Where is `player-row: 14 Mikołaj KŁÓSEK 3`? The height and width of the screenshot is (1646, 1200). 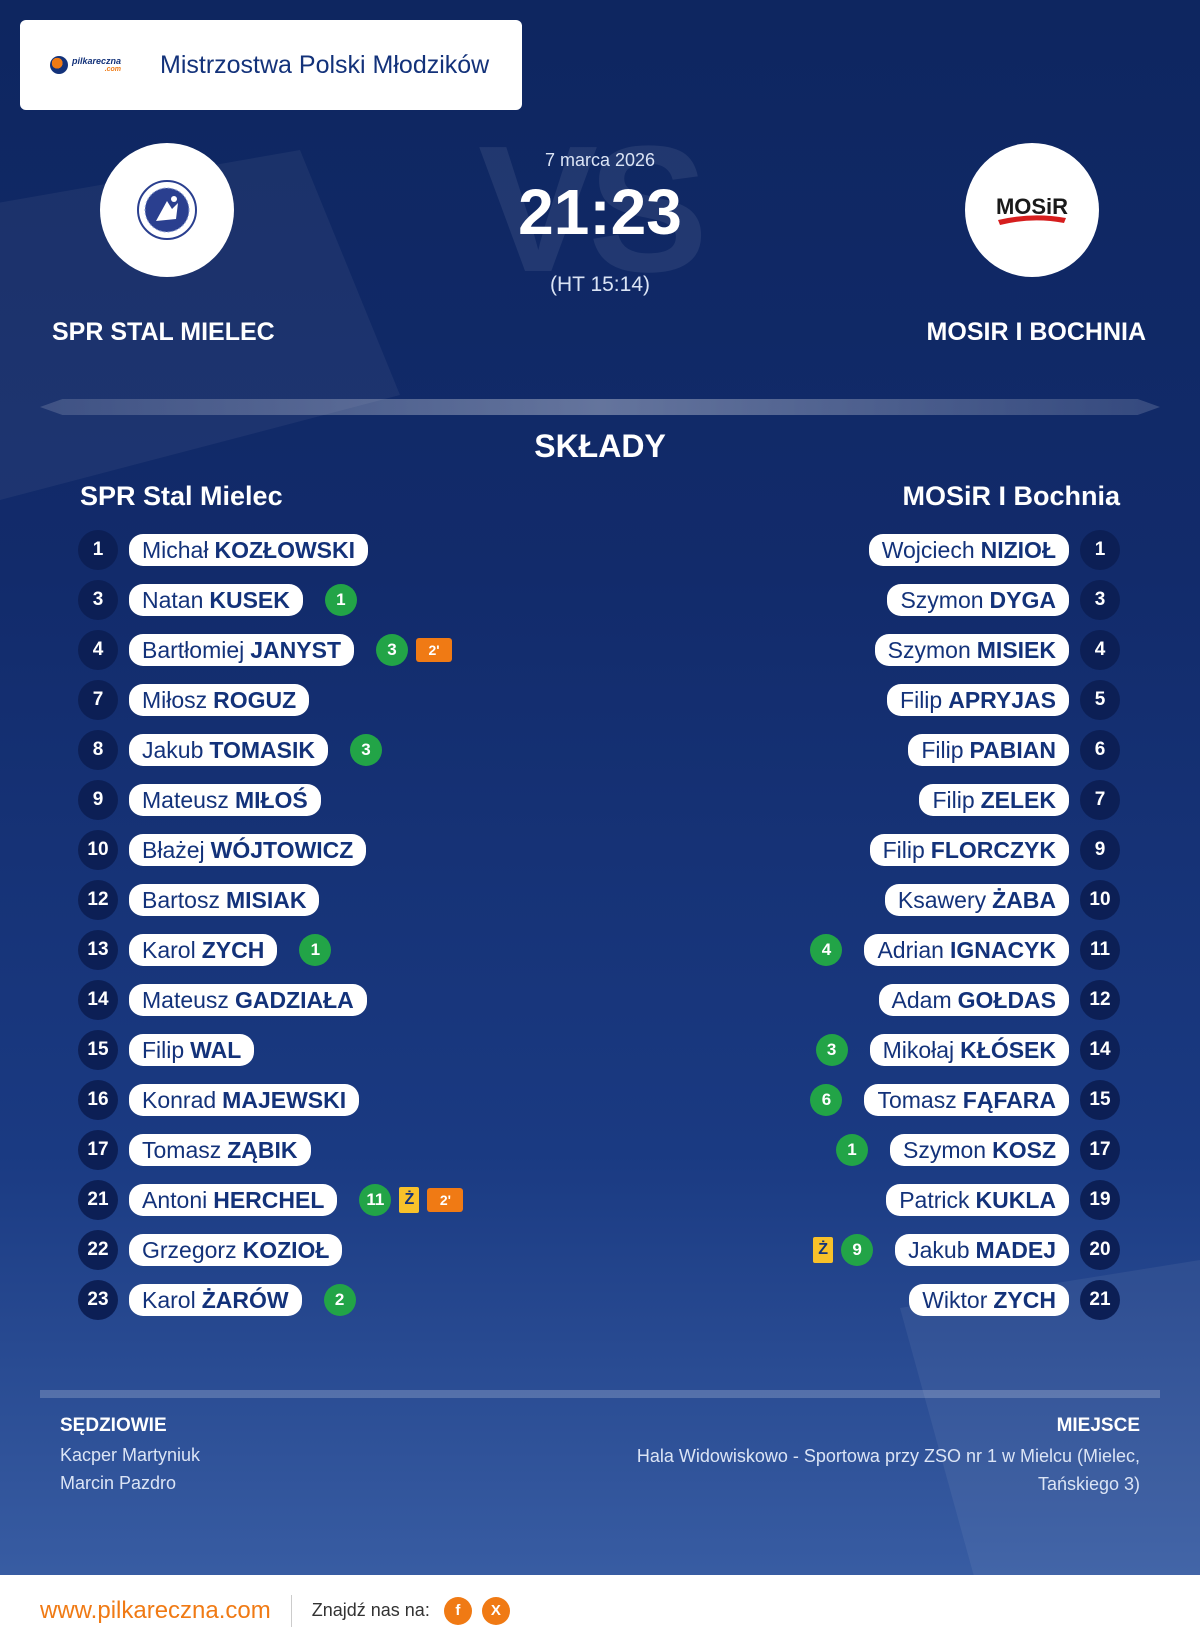
player-row: 14 Mikołaj KŁÓSEK 3 is located at coordinates (965, 1050).